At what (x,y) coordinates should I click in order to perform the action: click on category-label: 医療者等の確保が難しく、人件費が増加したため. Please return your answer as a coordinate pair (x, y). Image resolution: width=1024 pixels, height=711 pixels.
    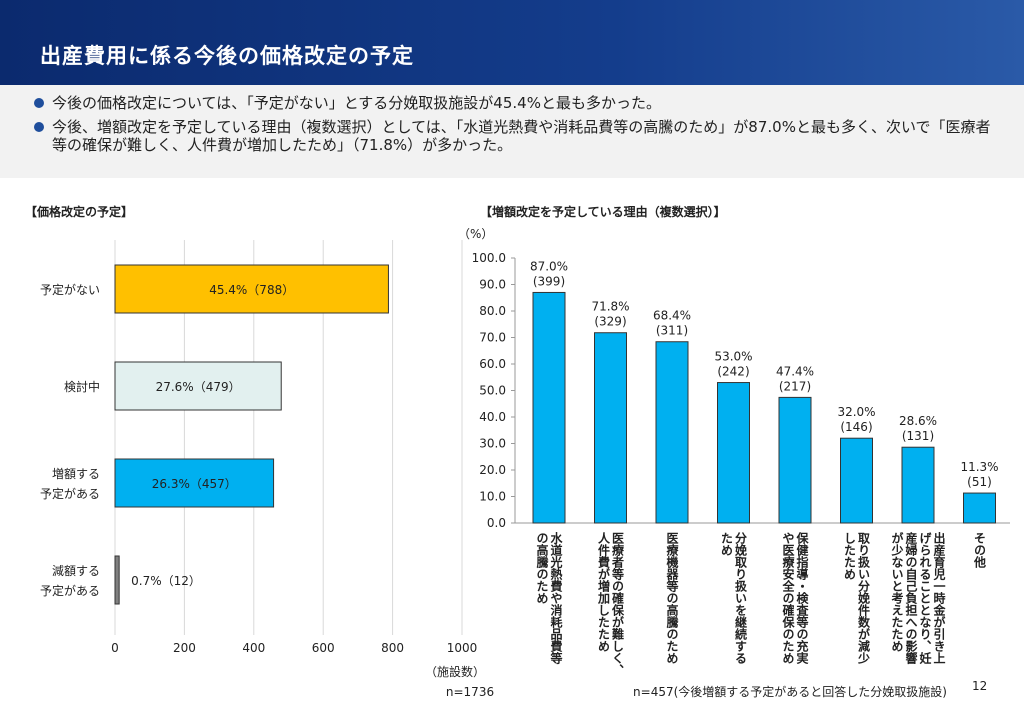
    Looking at the image, I should click on (611, 603).